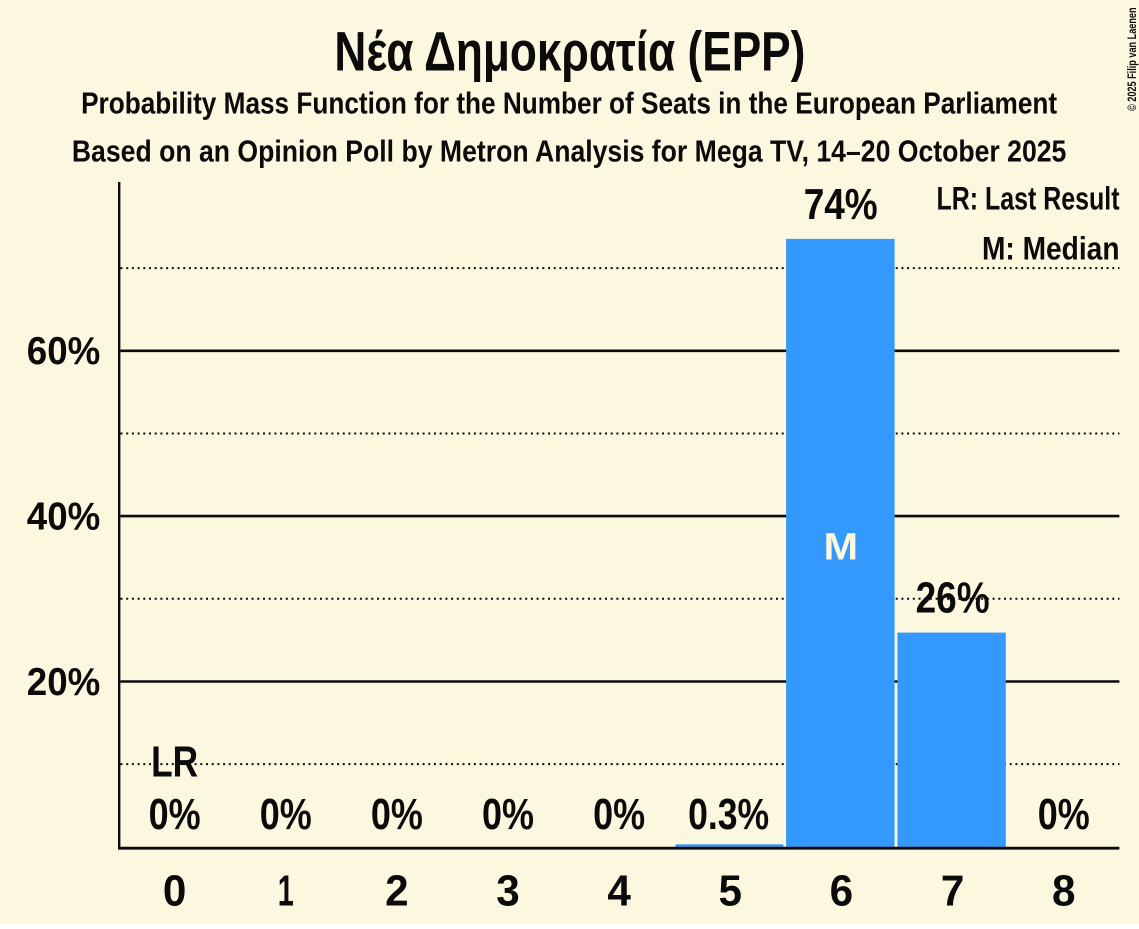 Image resolution: width=1139 pixels, height=929 pixels. What do you see at coordinates (64, 351) in the screenshot?
I see `svg-text: 60%` at bounding box center [64, 351].